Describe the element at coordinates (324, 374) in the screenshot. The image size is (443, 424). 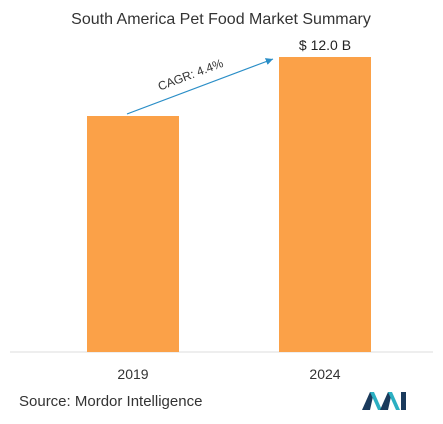
I see `x-tick-label-2024: 2024` at that location.